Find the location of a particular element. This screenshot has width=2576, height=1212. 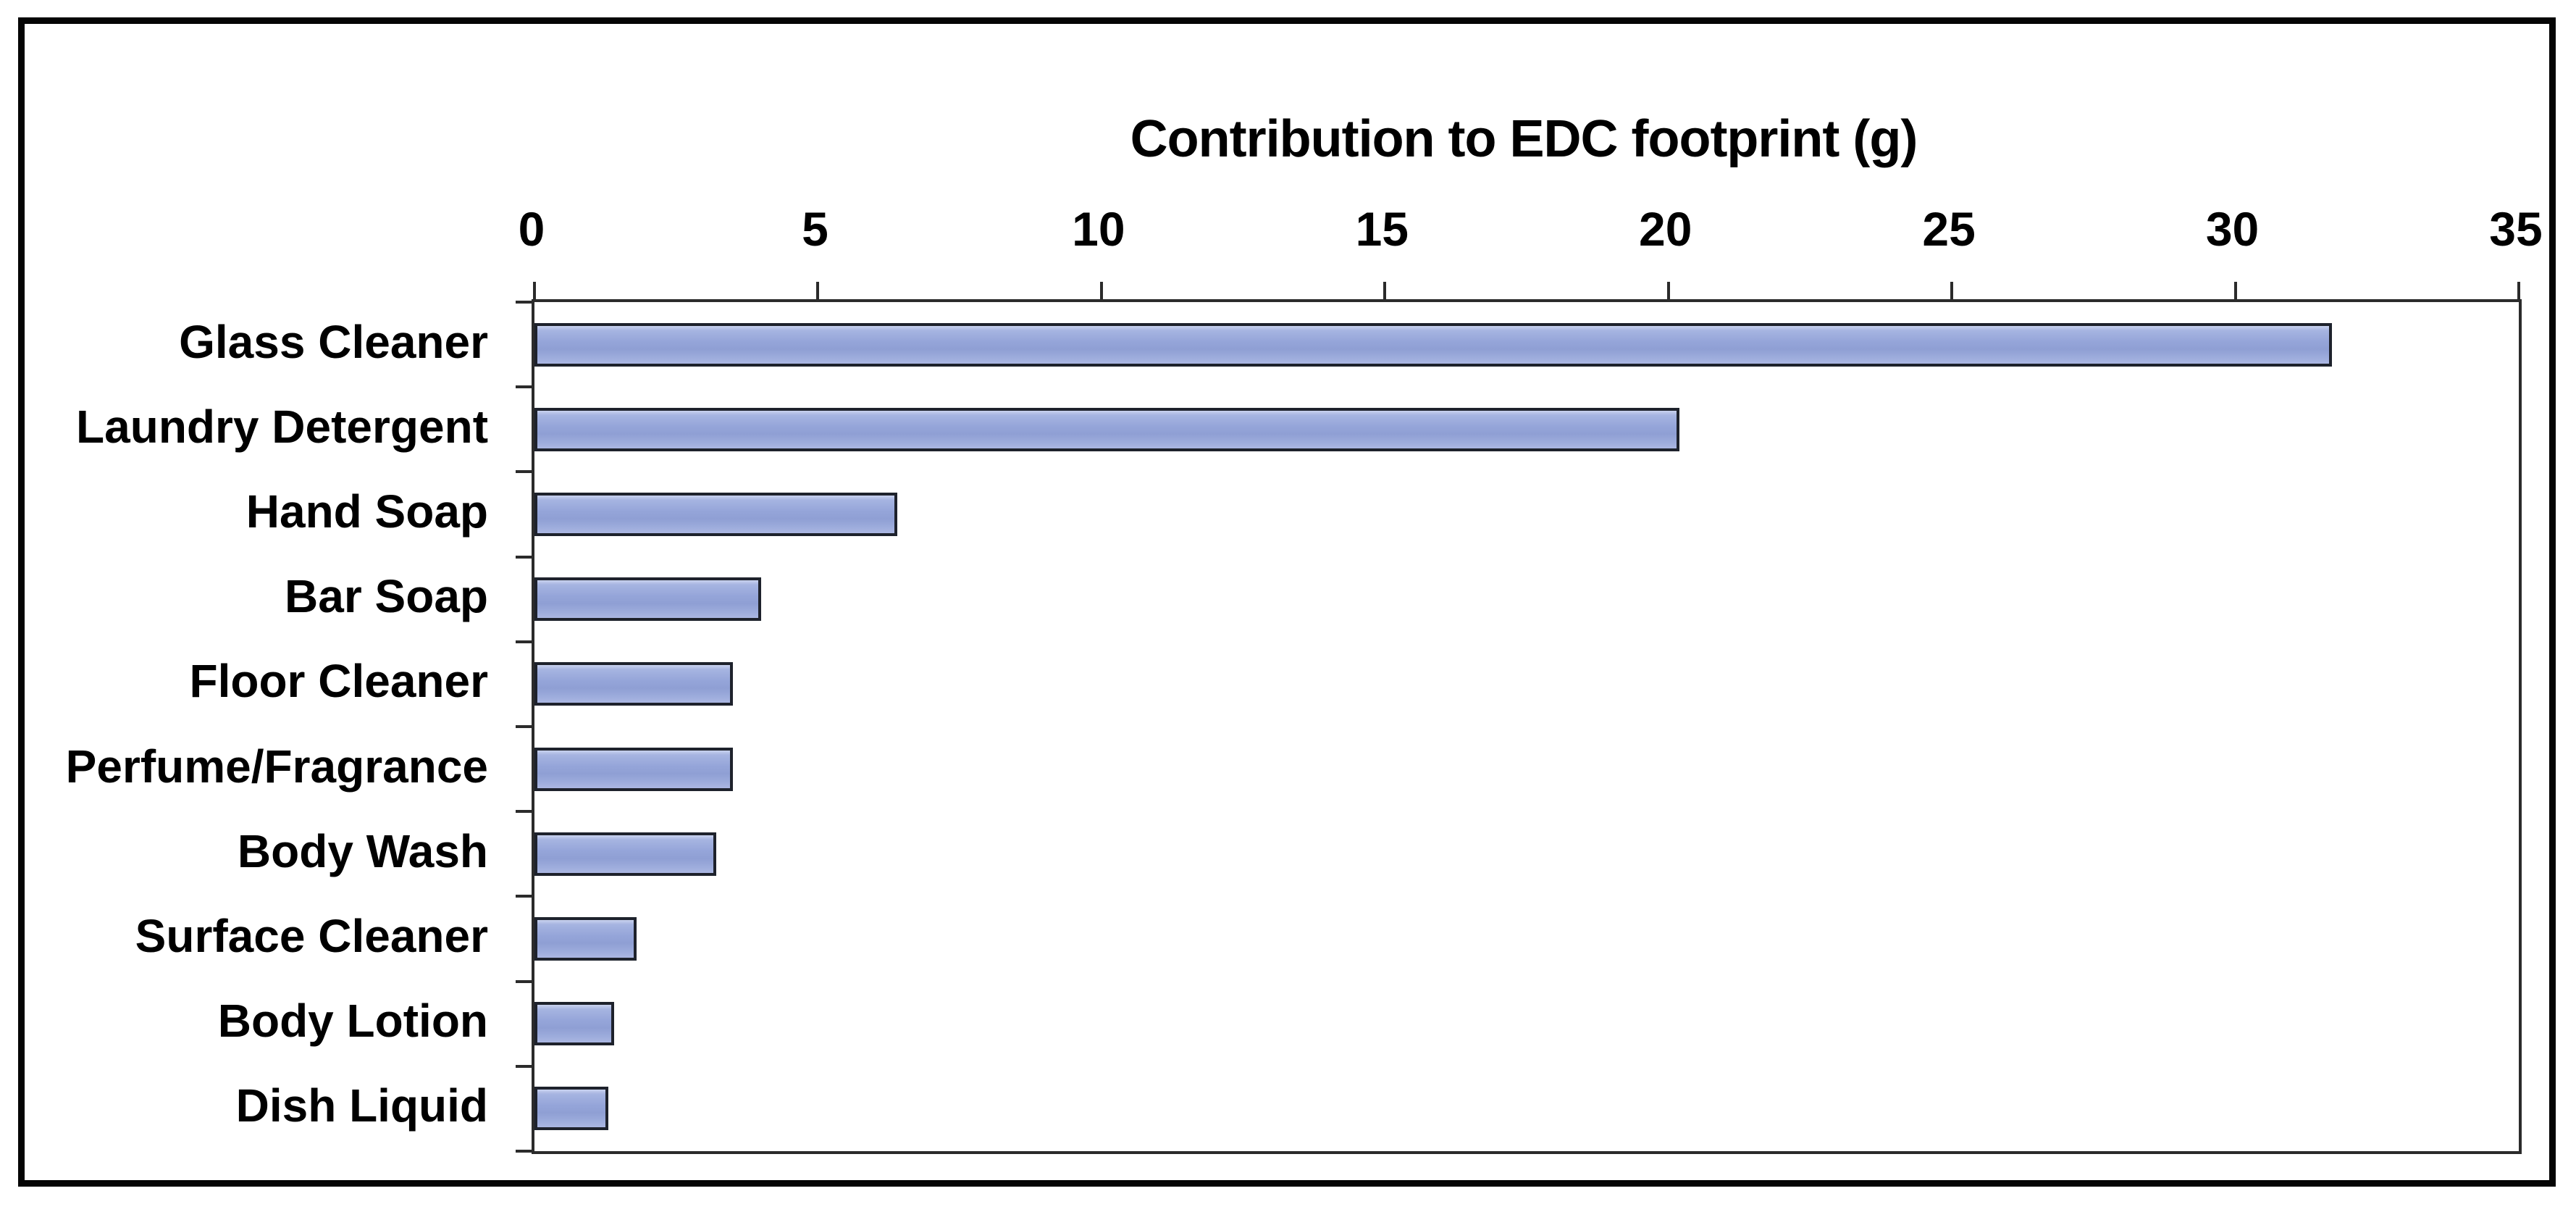

x-axis-tick-label-35: 35 is located at coordinates (2516, 229).